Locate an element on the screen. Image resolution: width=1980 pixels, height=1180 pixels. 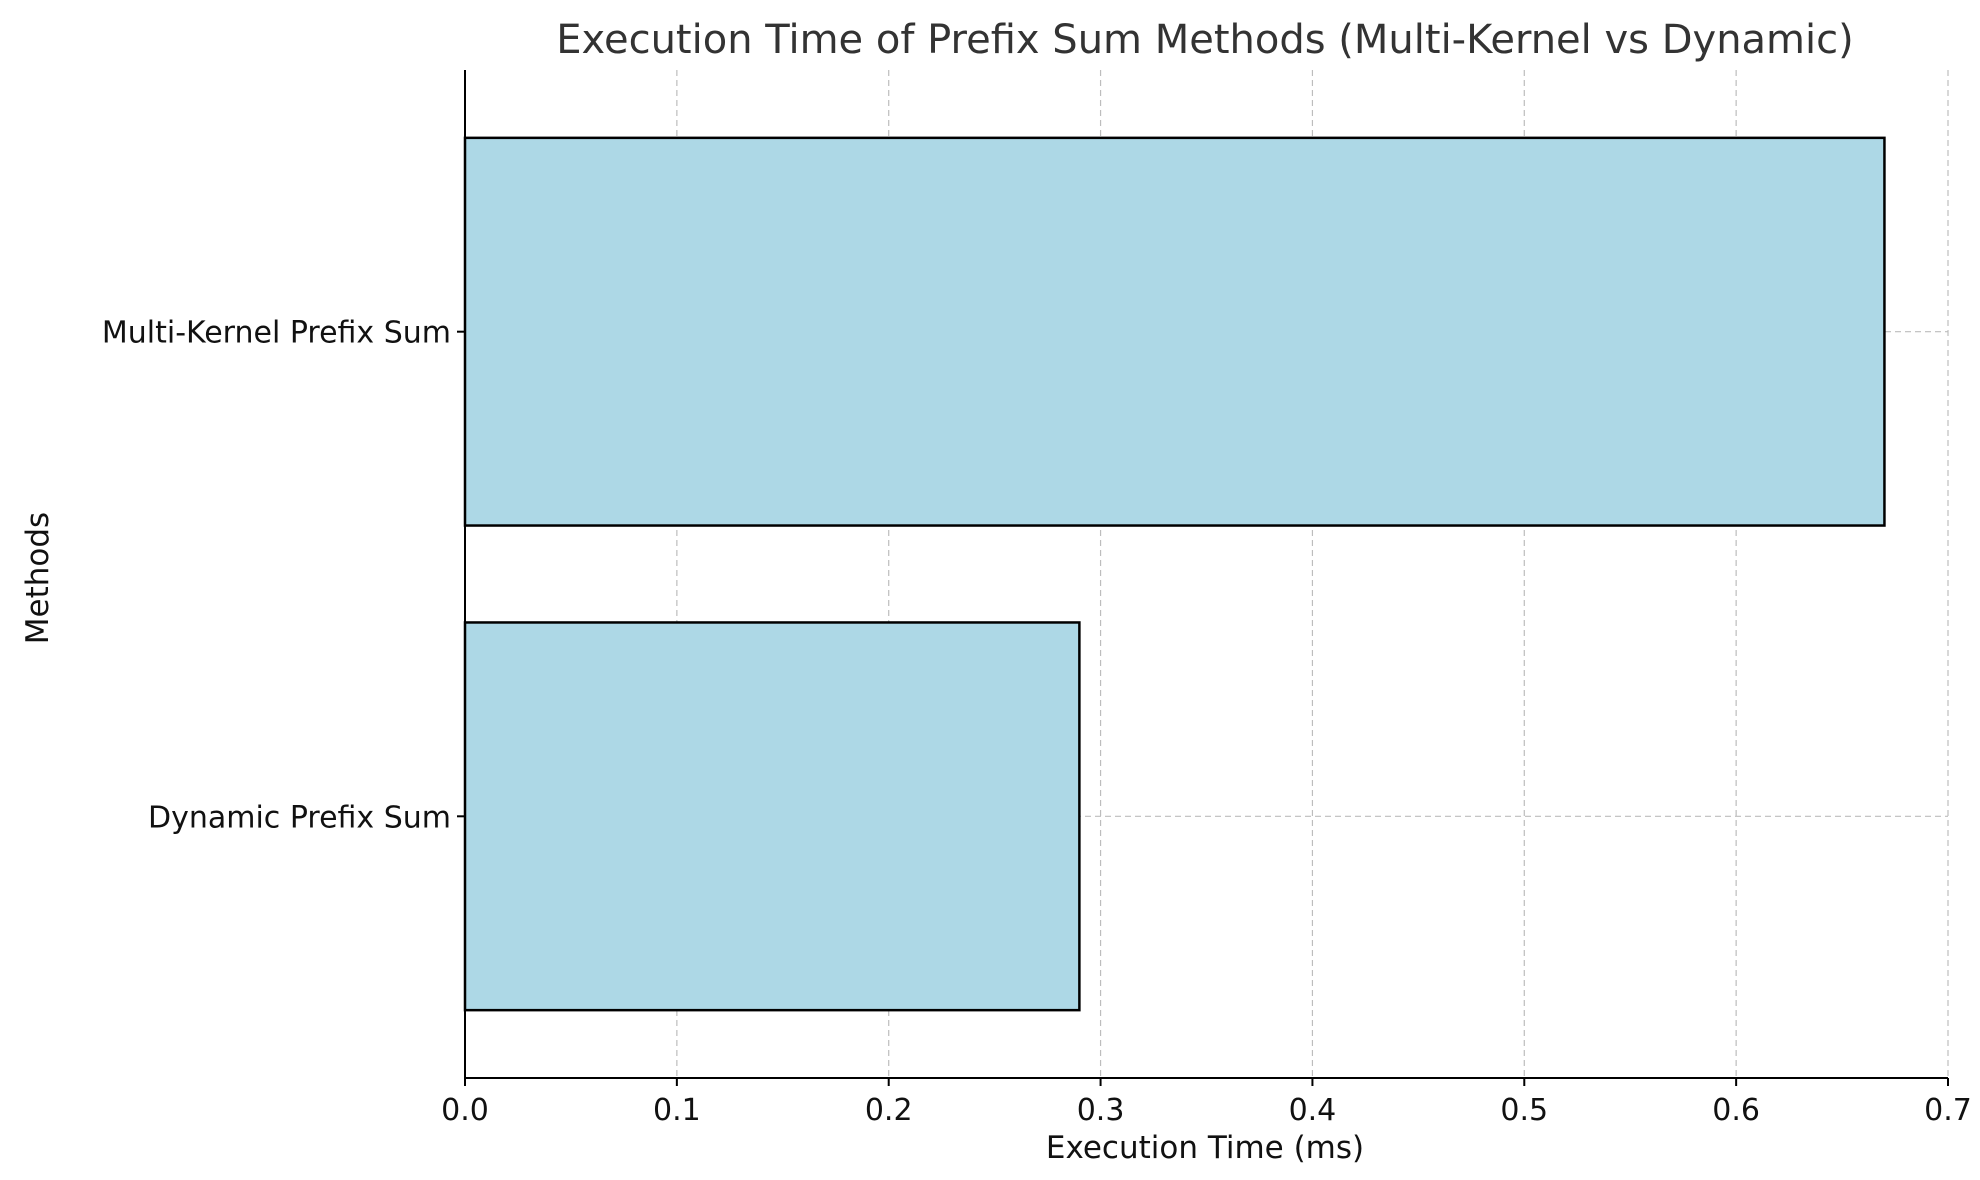
x-axis-label: Execution Time (ms) is located at coordinates (1205, 1148).